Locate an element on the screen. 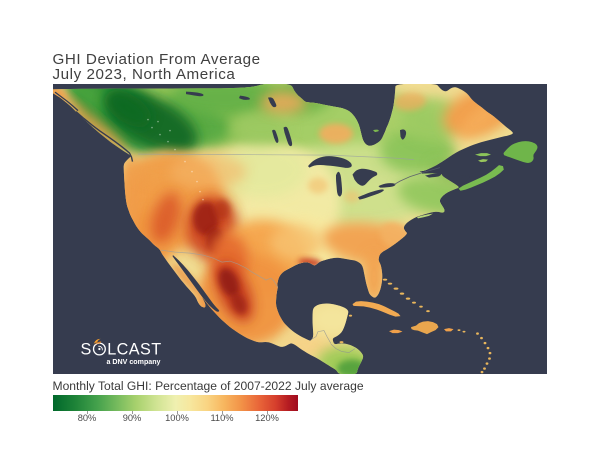 Image resolution: width=600 pixels, height=475 pixels. svg-text: LCAST is located at coordinates (134, 350).